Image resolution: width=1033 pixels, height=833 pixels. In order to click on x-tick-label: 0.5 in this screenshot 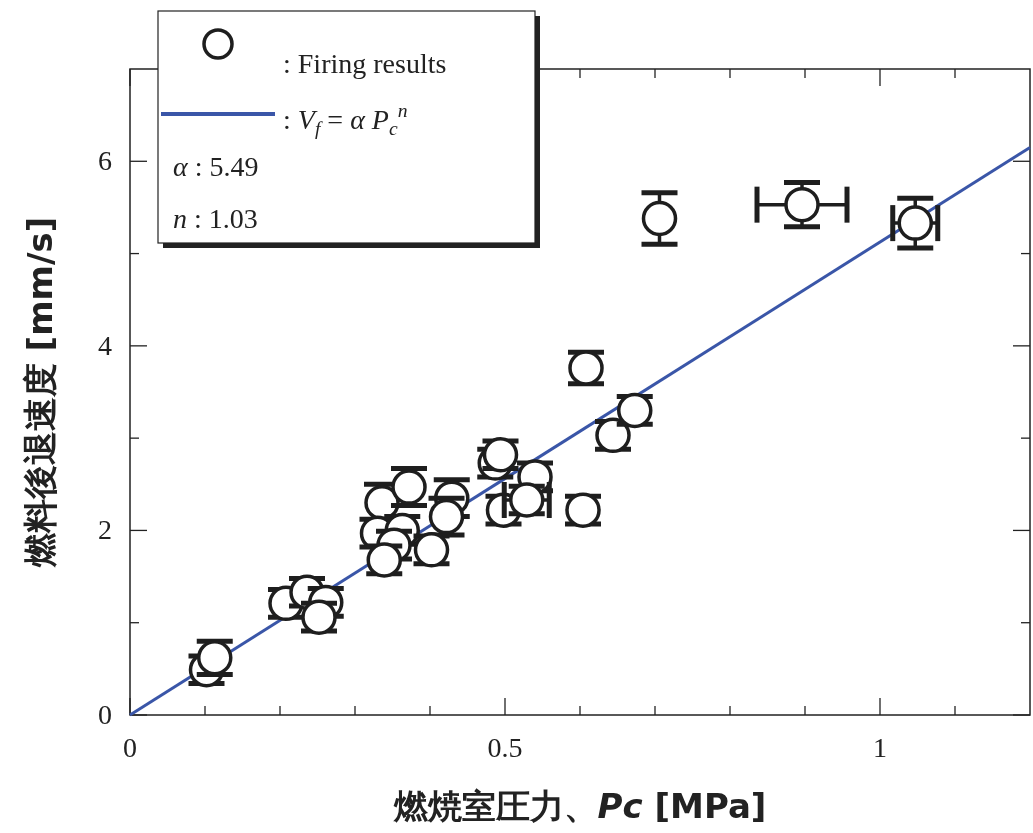, I will do `click(505, 747)`.